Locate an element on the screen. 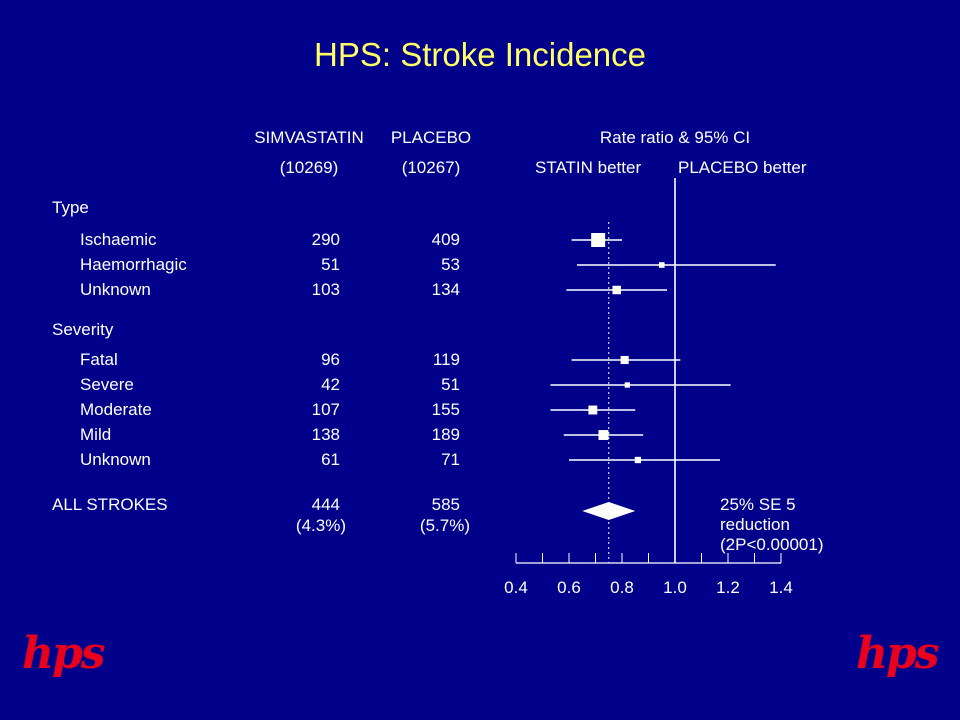  annotation-line-3: (2P<0.00001) is located at coordinates (772, 544).